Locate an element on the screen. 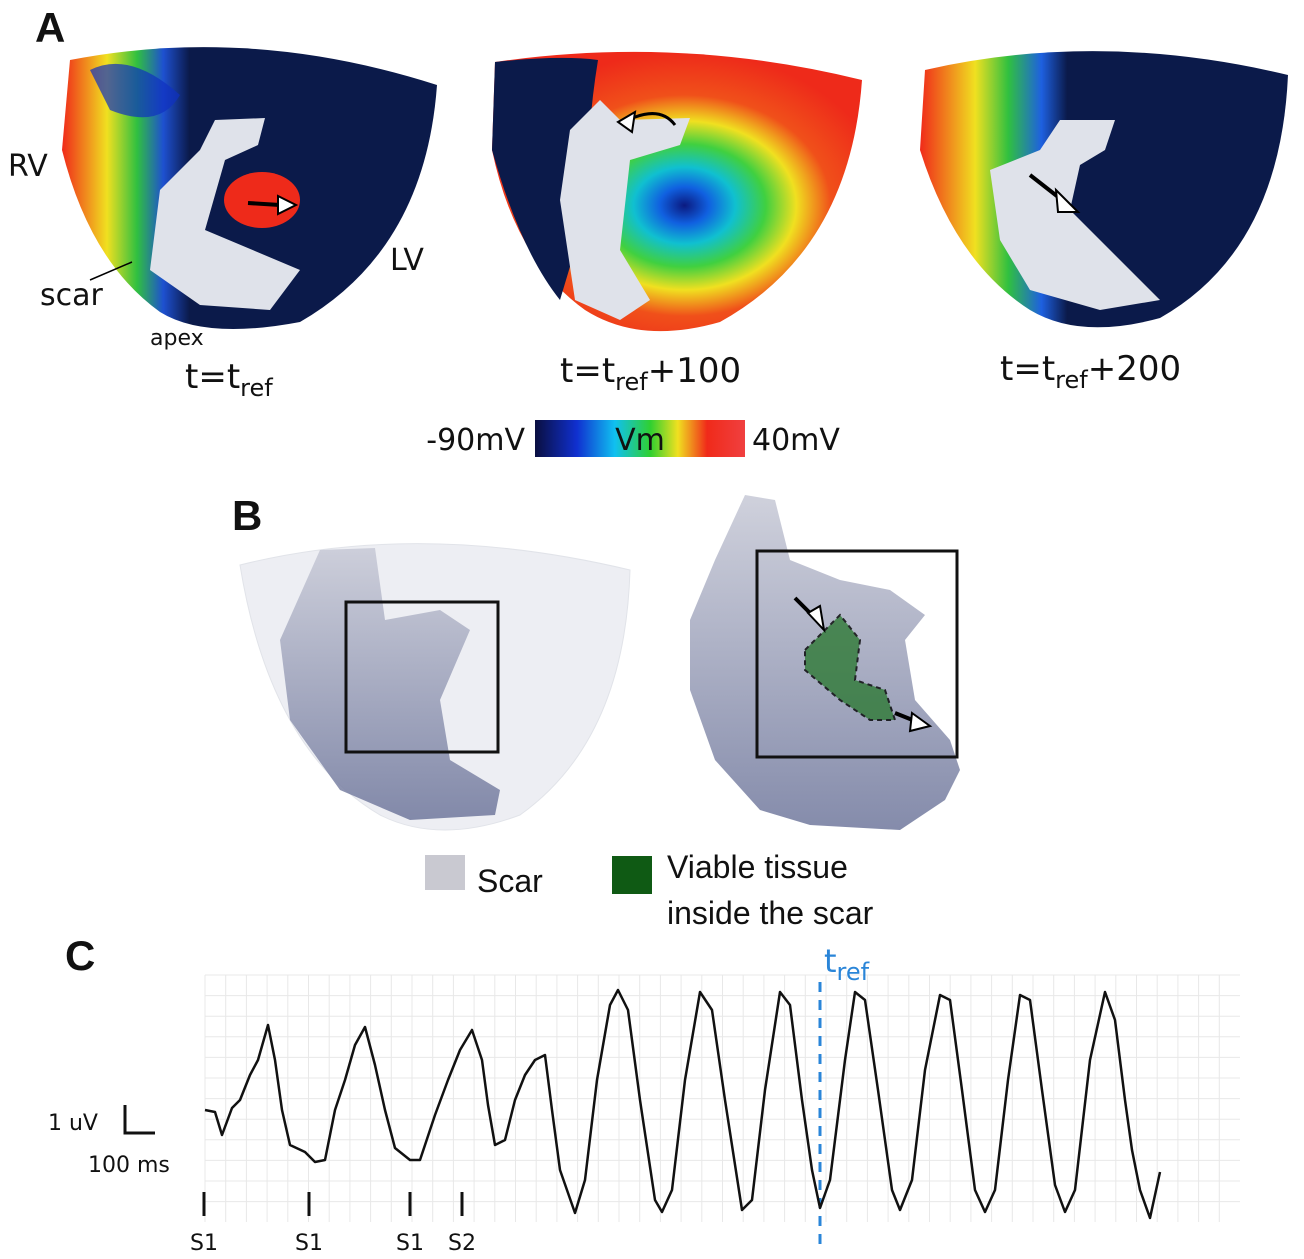  marker-subscript: ref is located at coordinates (853, 972).